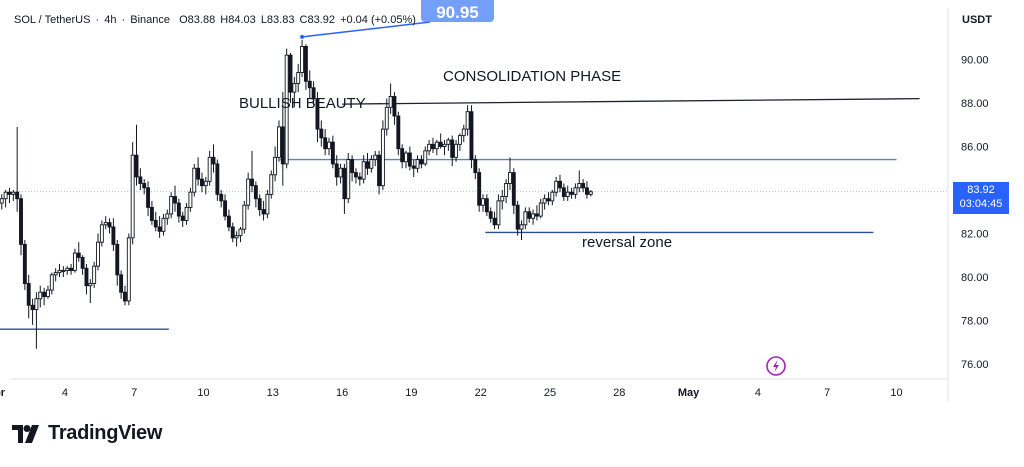 Image resolution: width=1024 pixels, height=467 pixels. I want to click on last-price-value: 83.92, so click(981, 190).